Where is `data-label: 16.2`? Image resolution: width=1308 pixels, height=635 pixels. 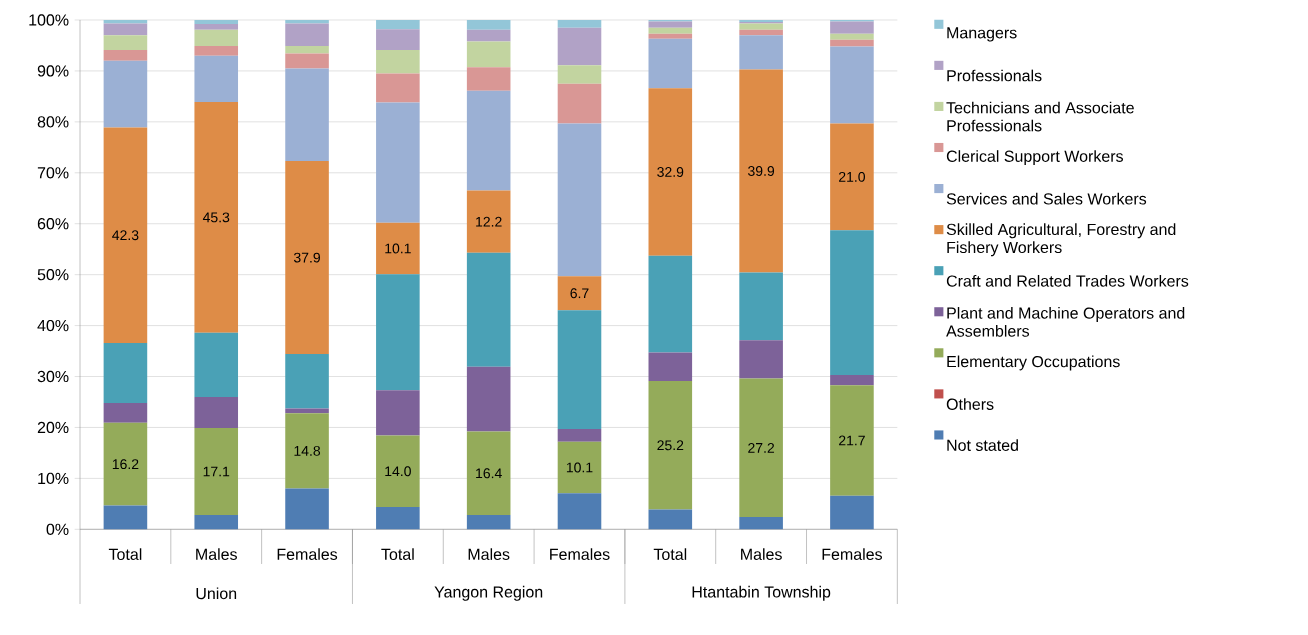
data-label: 16.2 is located at coordinates (125, 464).